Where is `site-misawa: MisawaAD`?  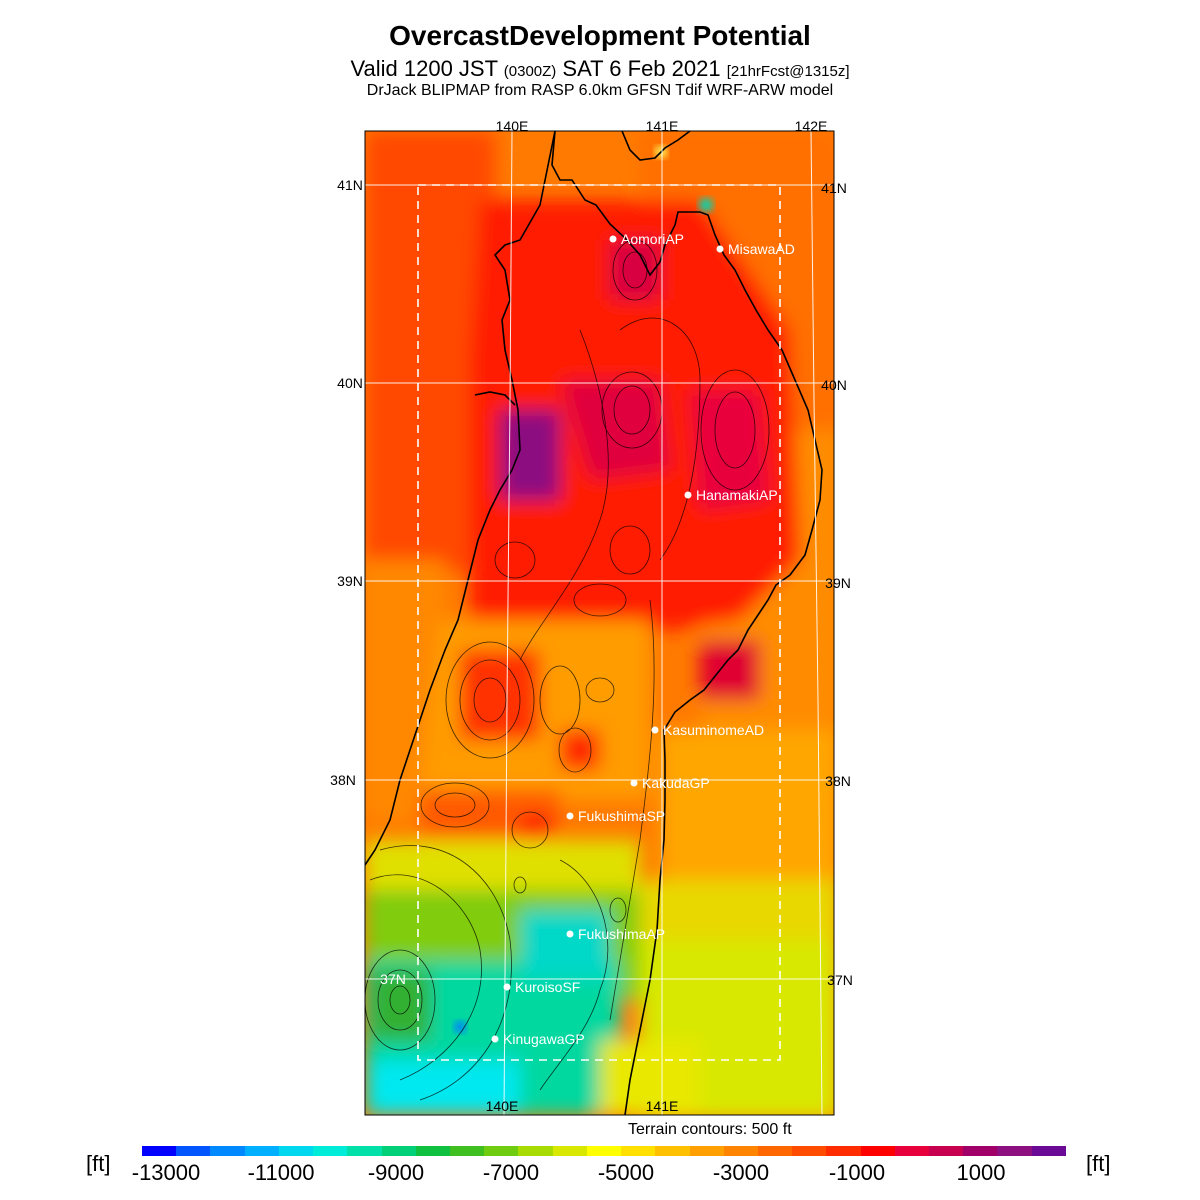
site-misawa: MisawaAD is located at coordinates (755, 249).